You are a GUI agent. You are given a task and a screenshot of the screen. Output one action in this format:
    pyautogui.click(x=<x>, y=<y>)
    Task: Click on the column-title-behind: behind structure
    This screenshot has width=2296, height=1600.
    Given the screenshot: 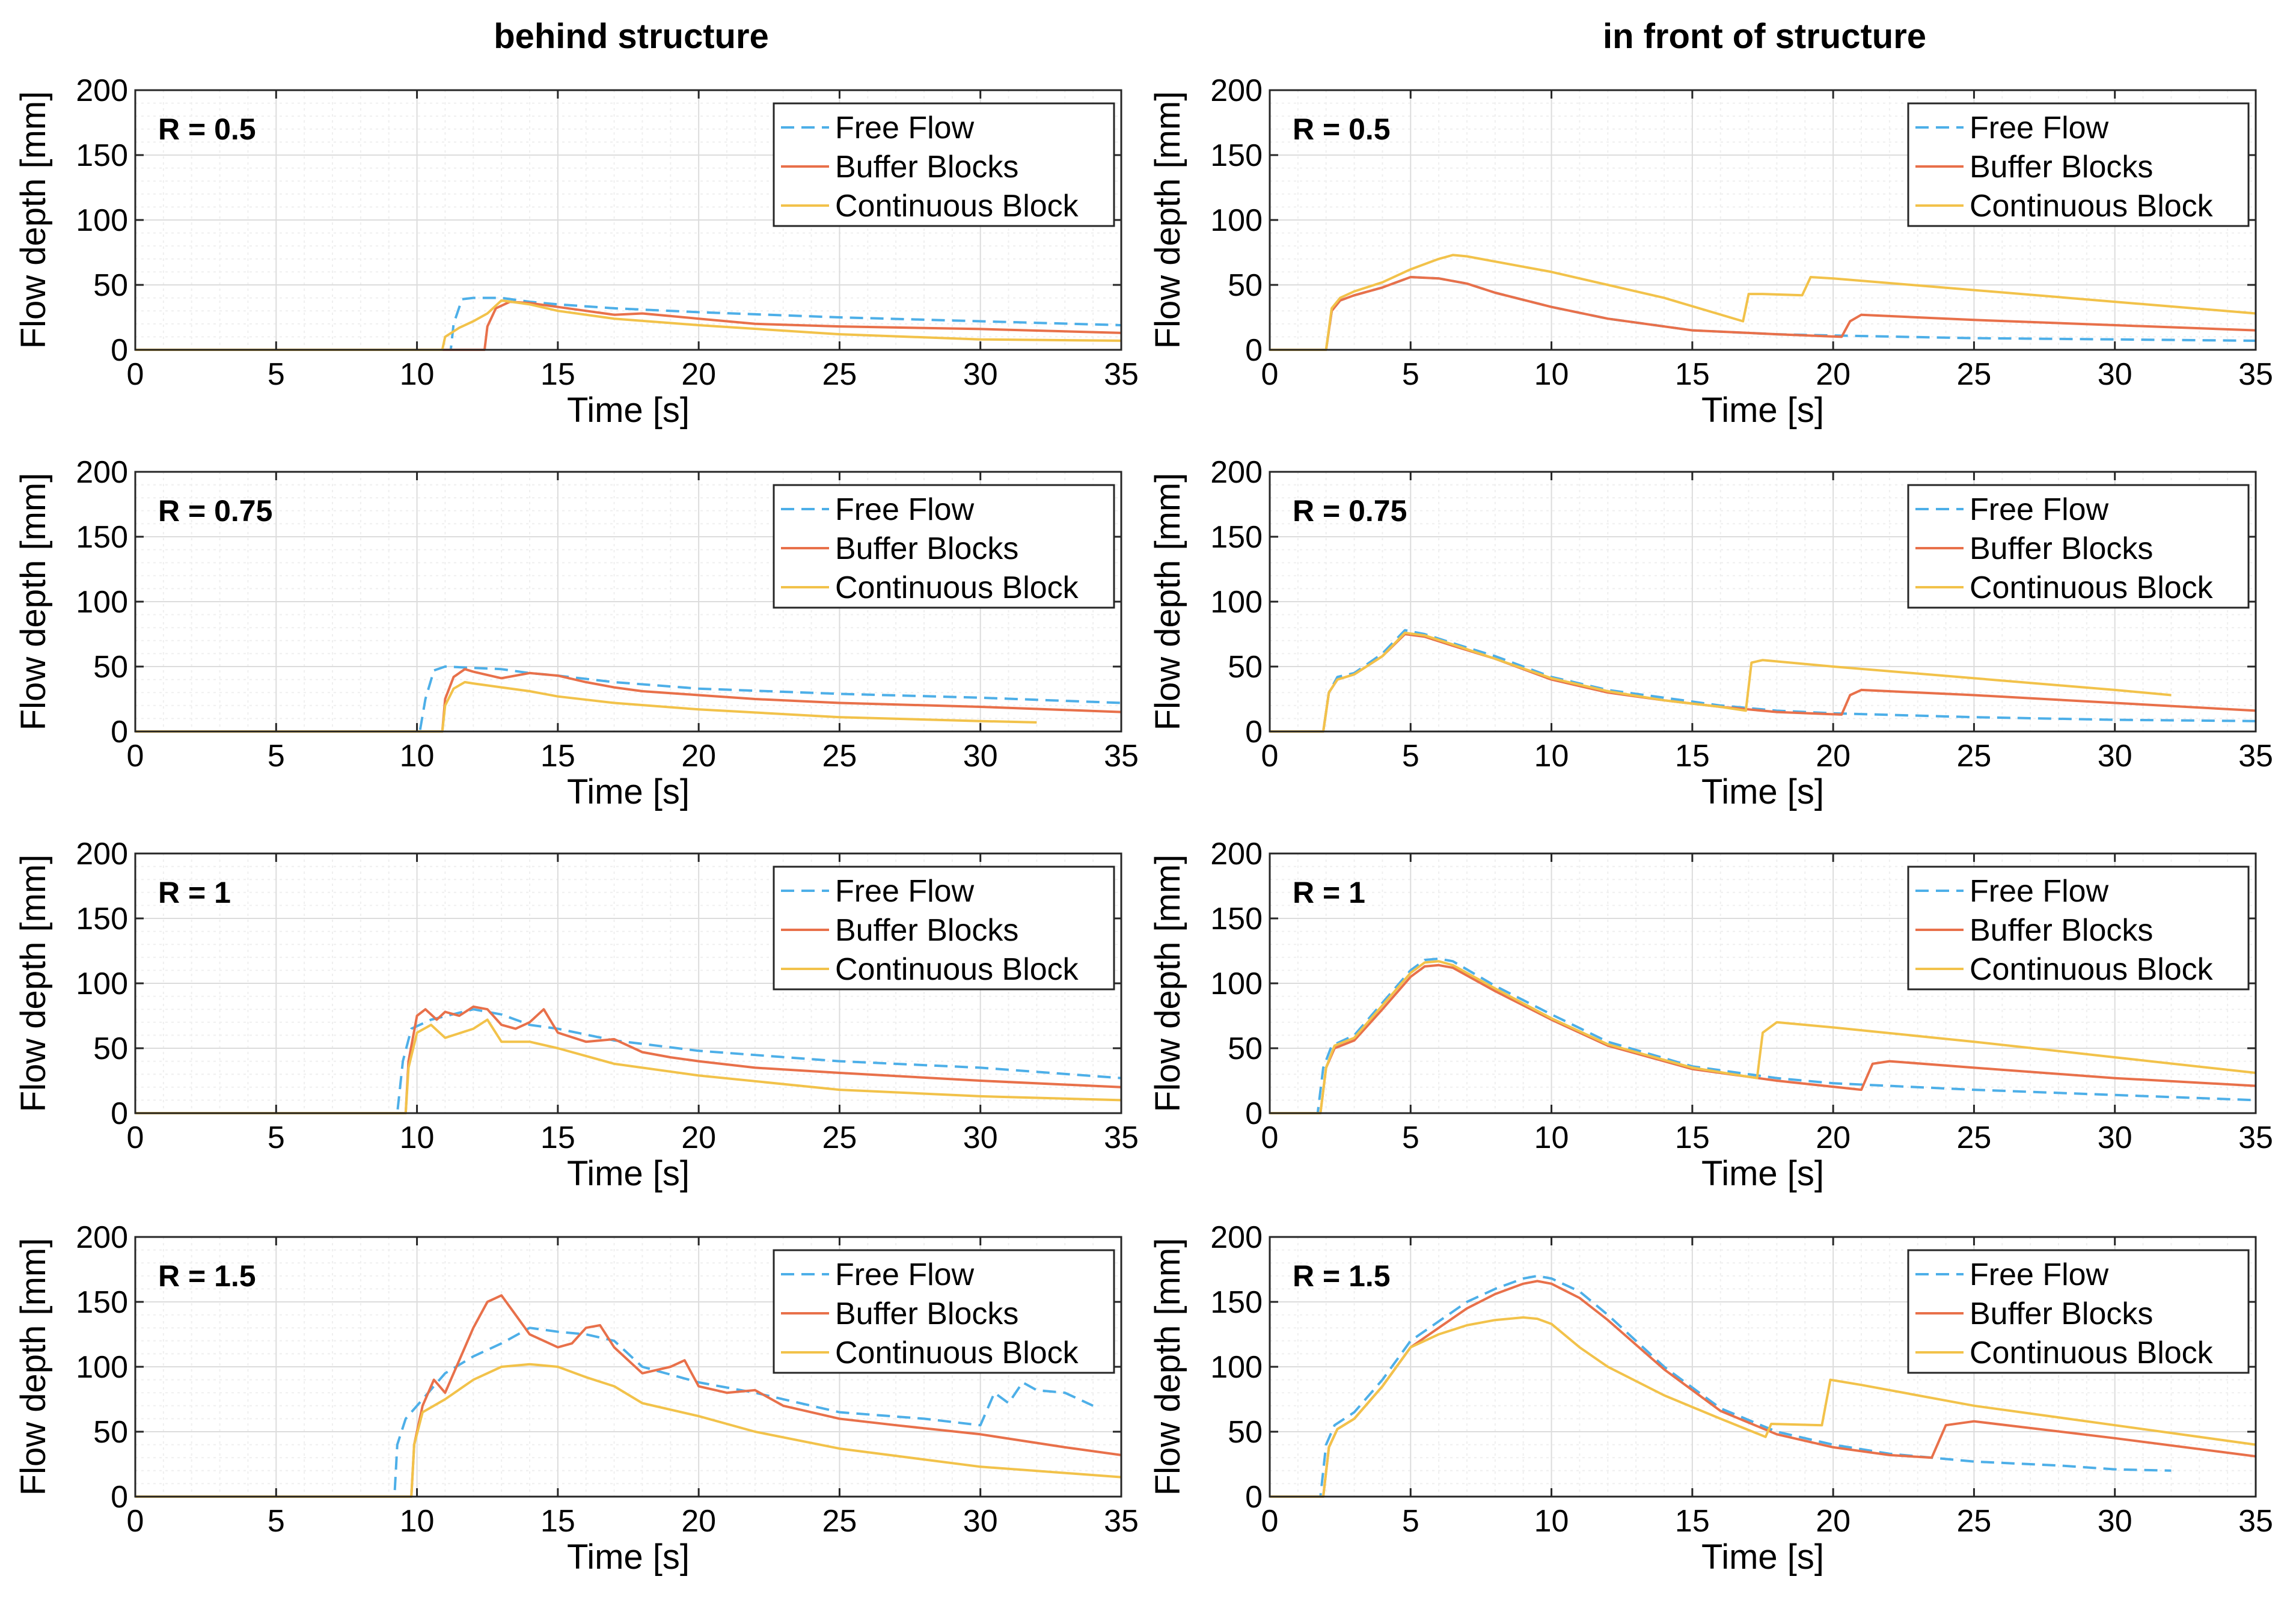 What is the action you would take?
    pyautogui.click(x=631, y=36)
    